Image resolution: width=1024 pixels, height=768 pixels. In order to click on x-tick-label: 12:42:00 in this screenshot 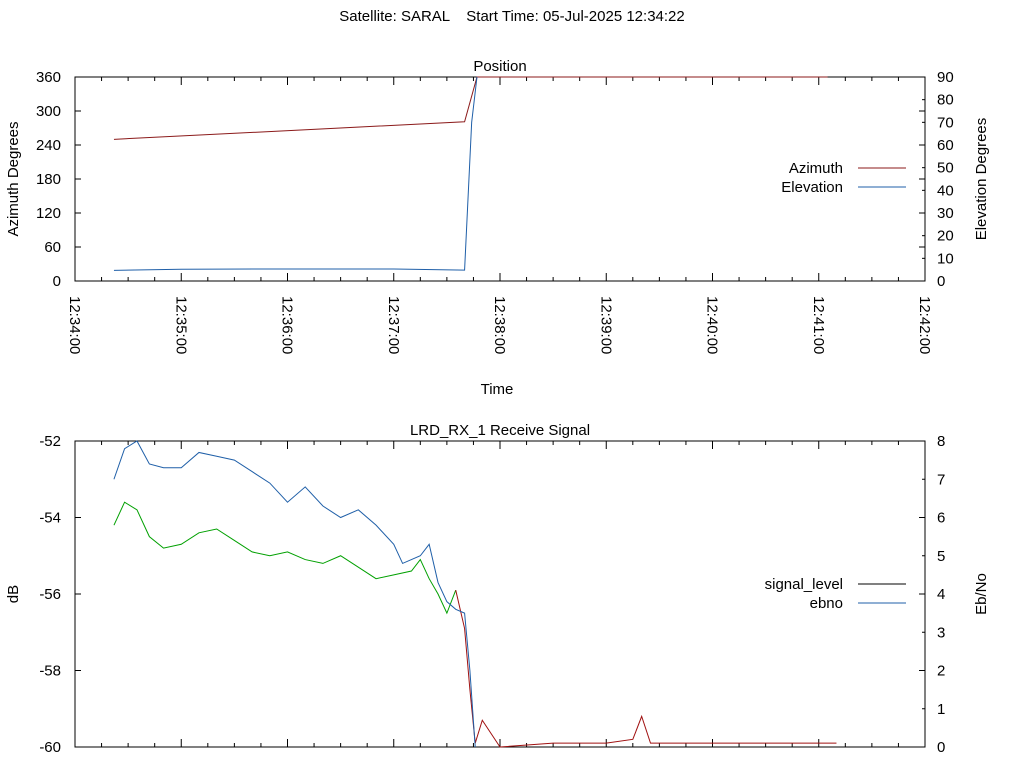, I will do `click(924, 325)`.